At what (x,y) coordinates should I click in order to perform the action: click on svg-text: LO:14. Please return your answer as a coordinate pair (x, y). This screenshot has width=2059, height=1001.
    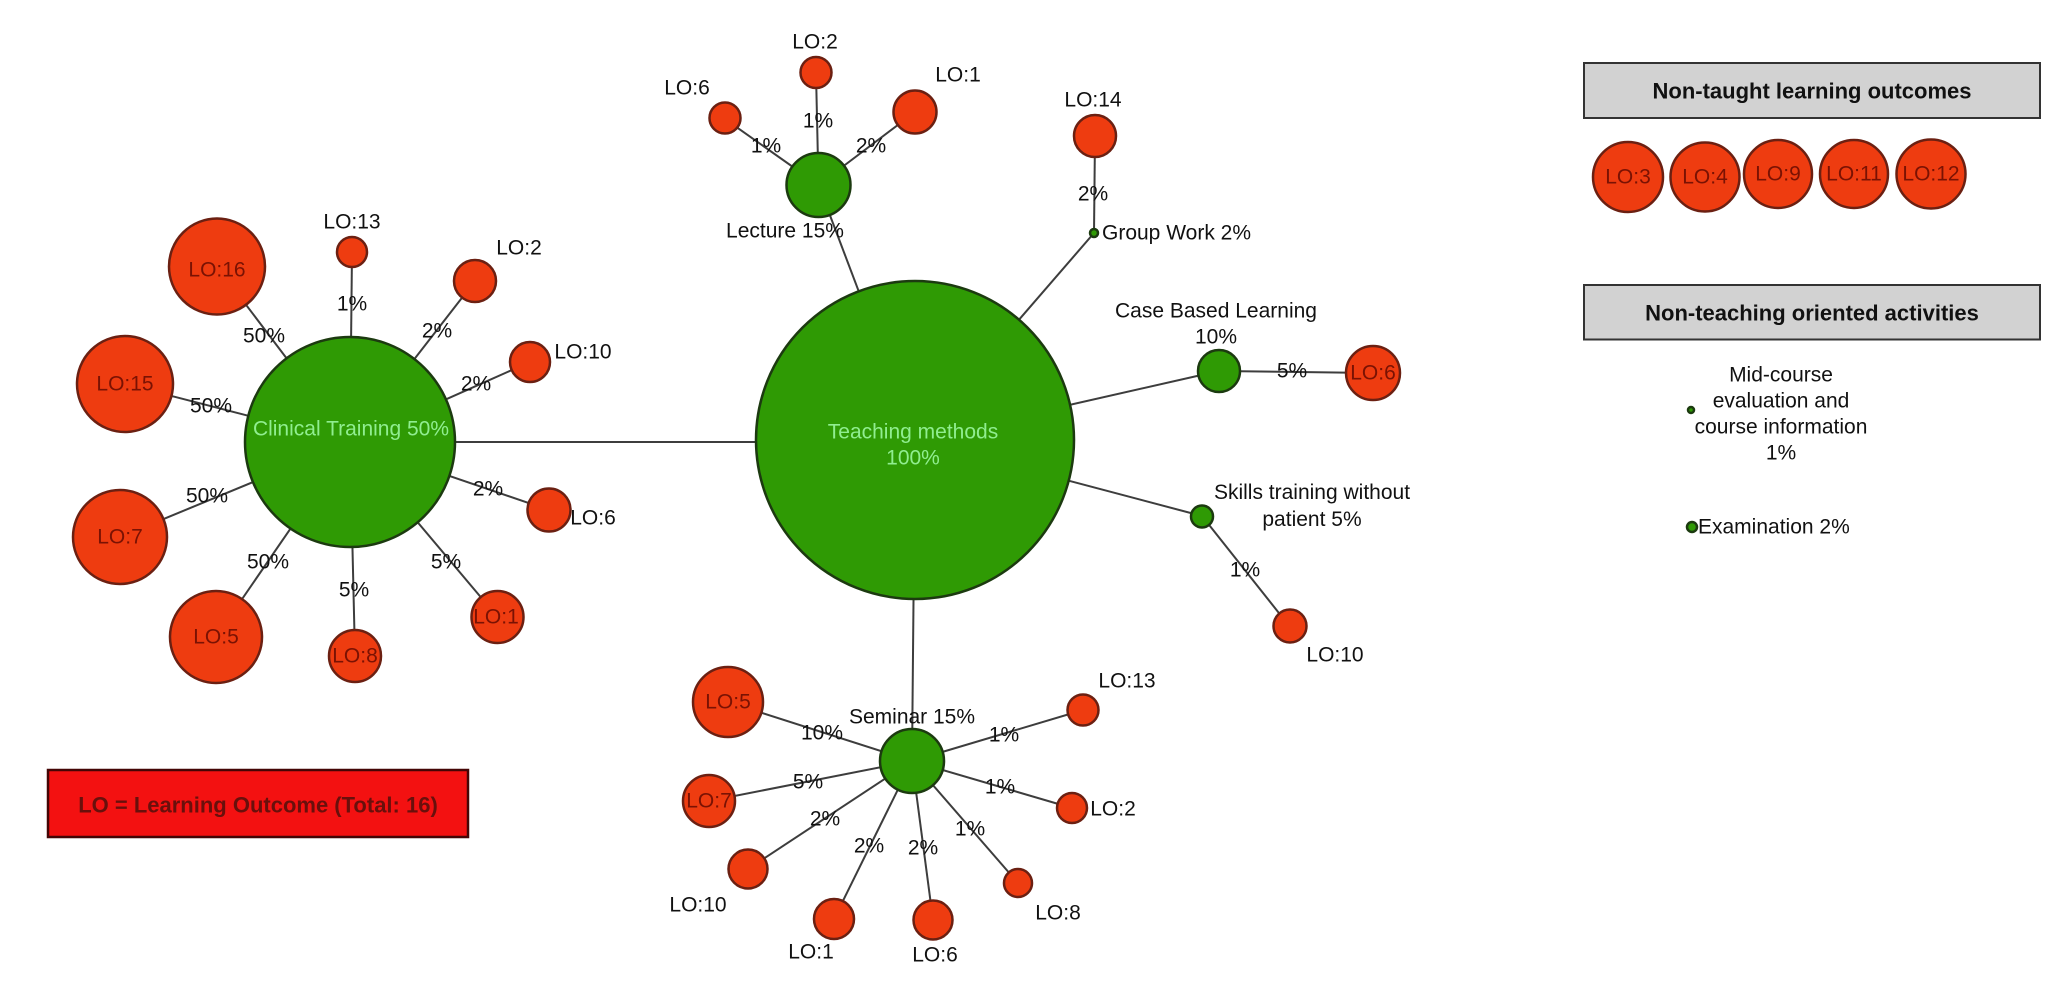
    Looking at the image, I should click on (1093, 100).